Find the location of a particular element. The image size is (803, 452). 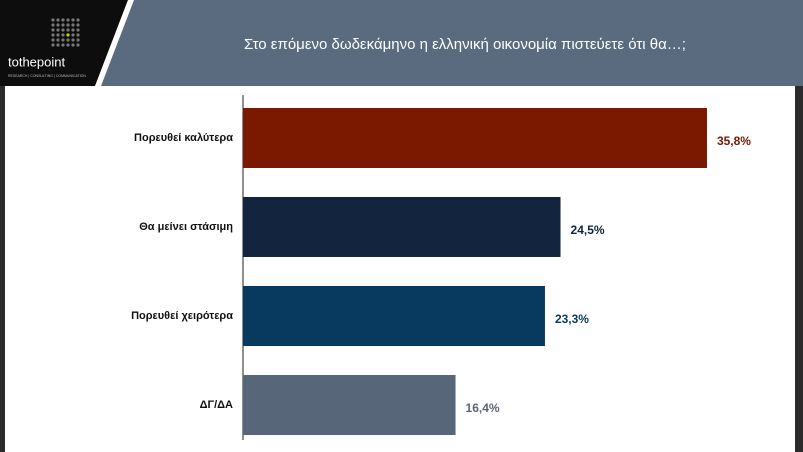

value-label: 24,5% is located at coordinates (588, 230).